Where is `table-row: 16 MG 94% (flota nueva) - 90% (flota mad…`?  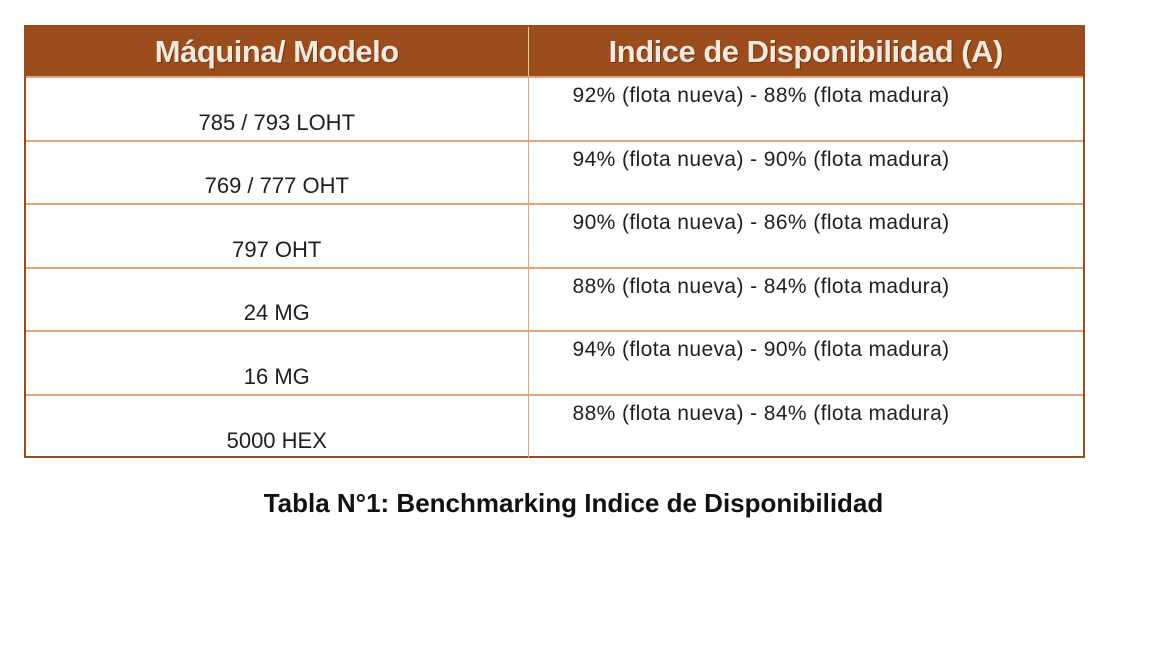 table-row: 16 MG 94% (flota nueva) - 90% (flota mad… is located at coordinates (554, 362).